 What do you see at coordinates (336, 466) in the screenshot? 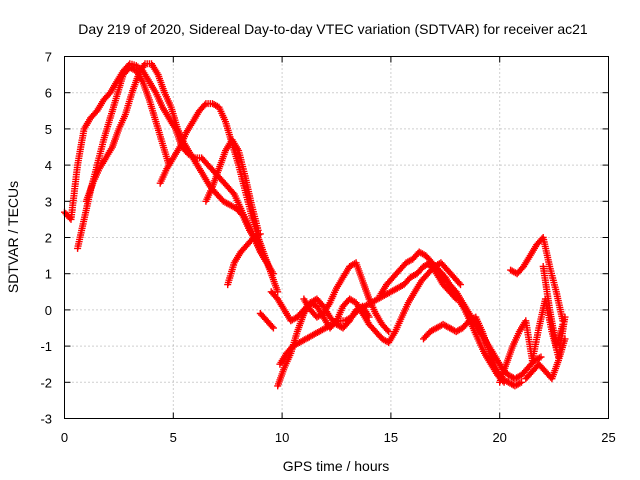
I see `x-axis-label: GPS time / hours` at bounding box center [336, 466].